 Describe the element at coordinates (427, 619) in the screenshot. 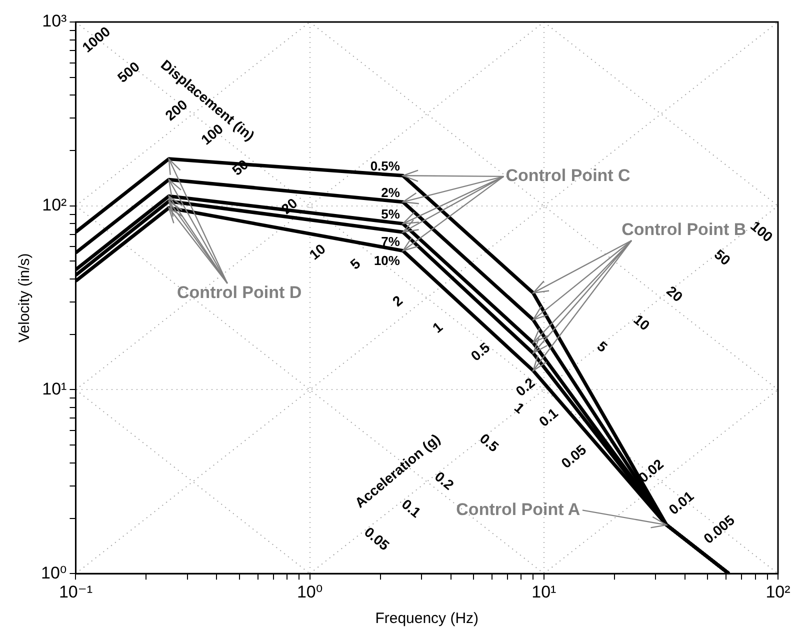

I see `x-axis-title: Frequency (Hz)` at that location.